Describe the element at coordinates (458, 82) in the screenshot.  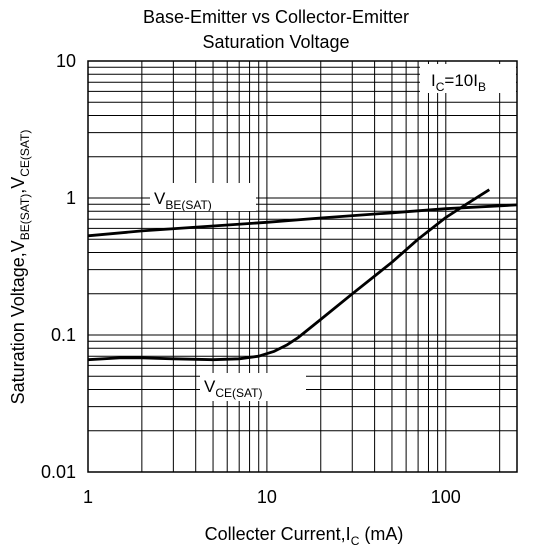
I see `condition-label: IC=10IB` at that location.